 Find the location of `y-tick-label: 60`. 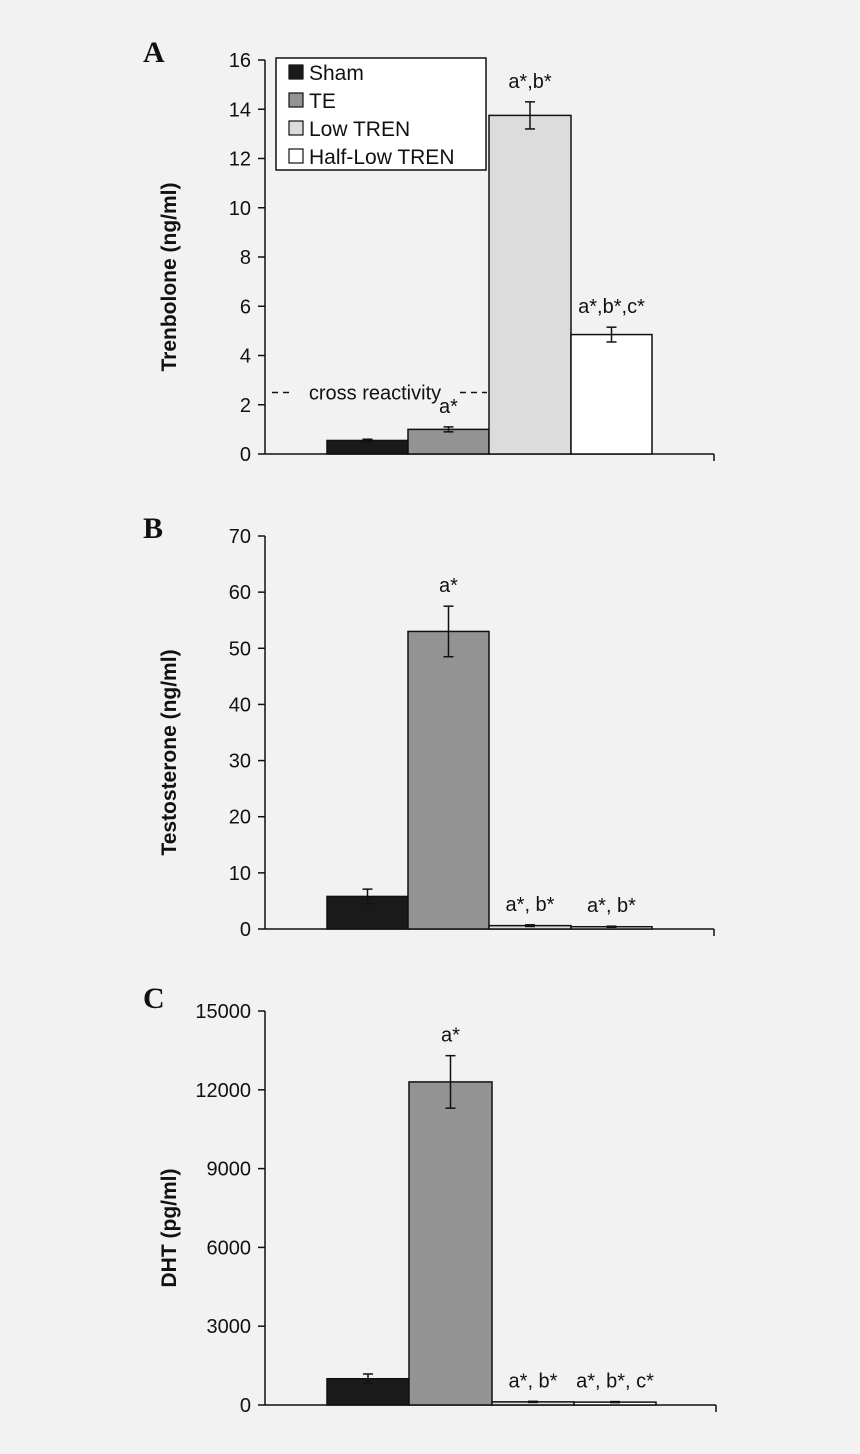

y-tick-label: 60 is located at coordinates (240, 593).